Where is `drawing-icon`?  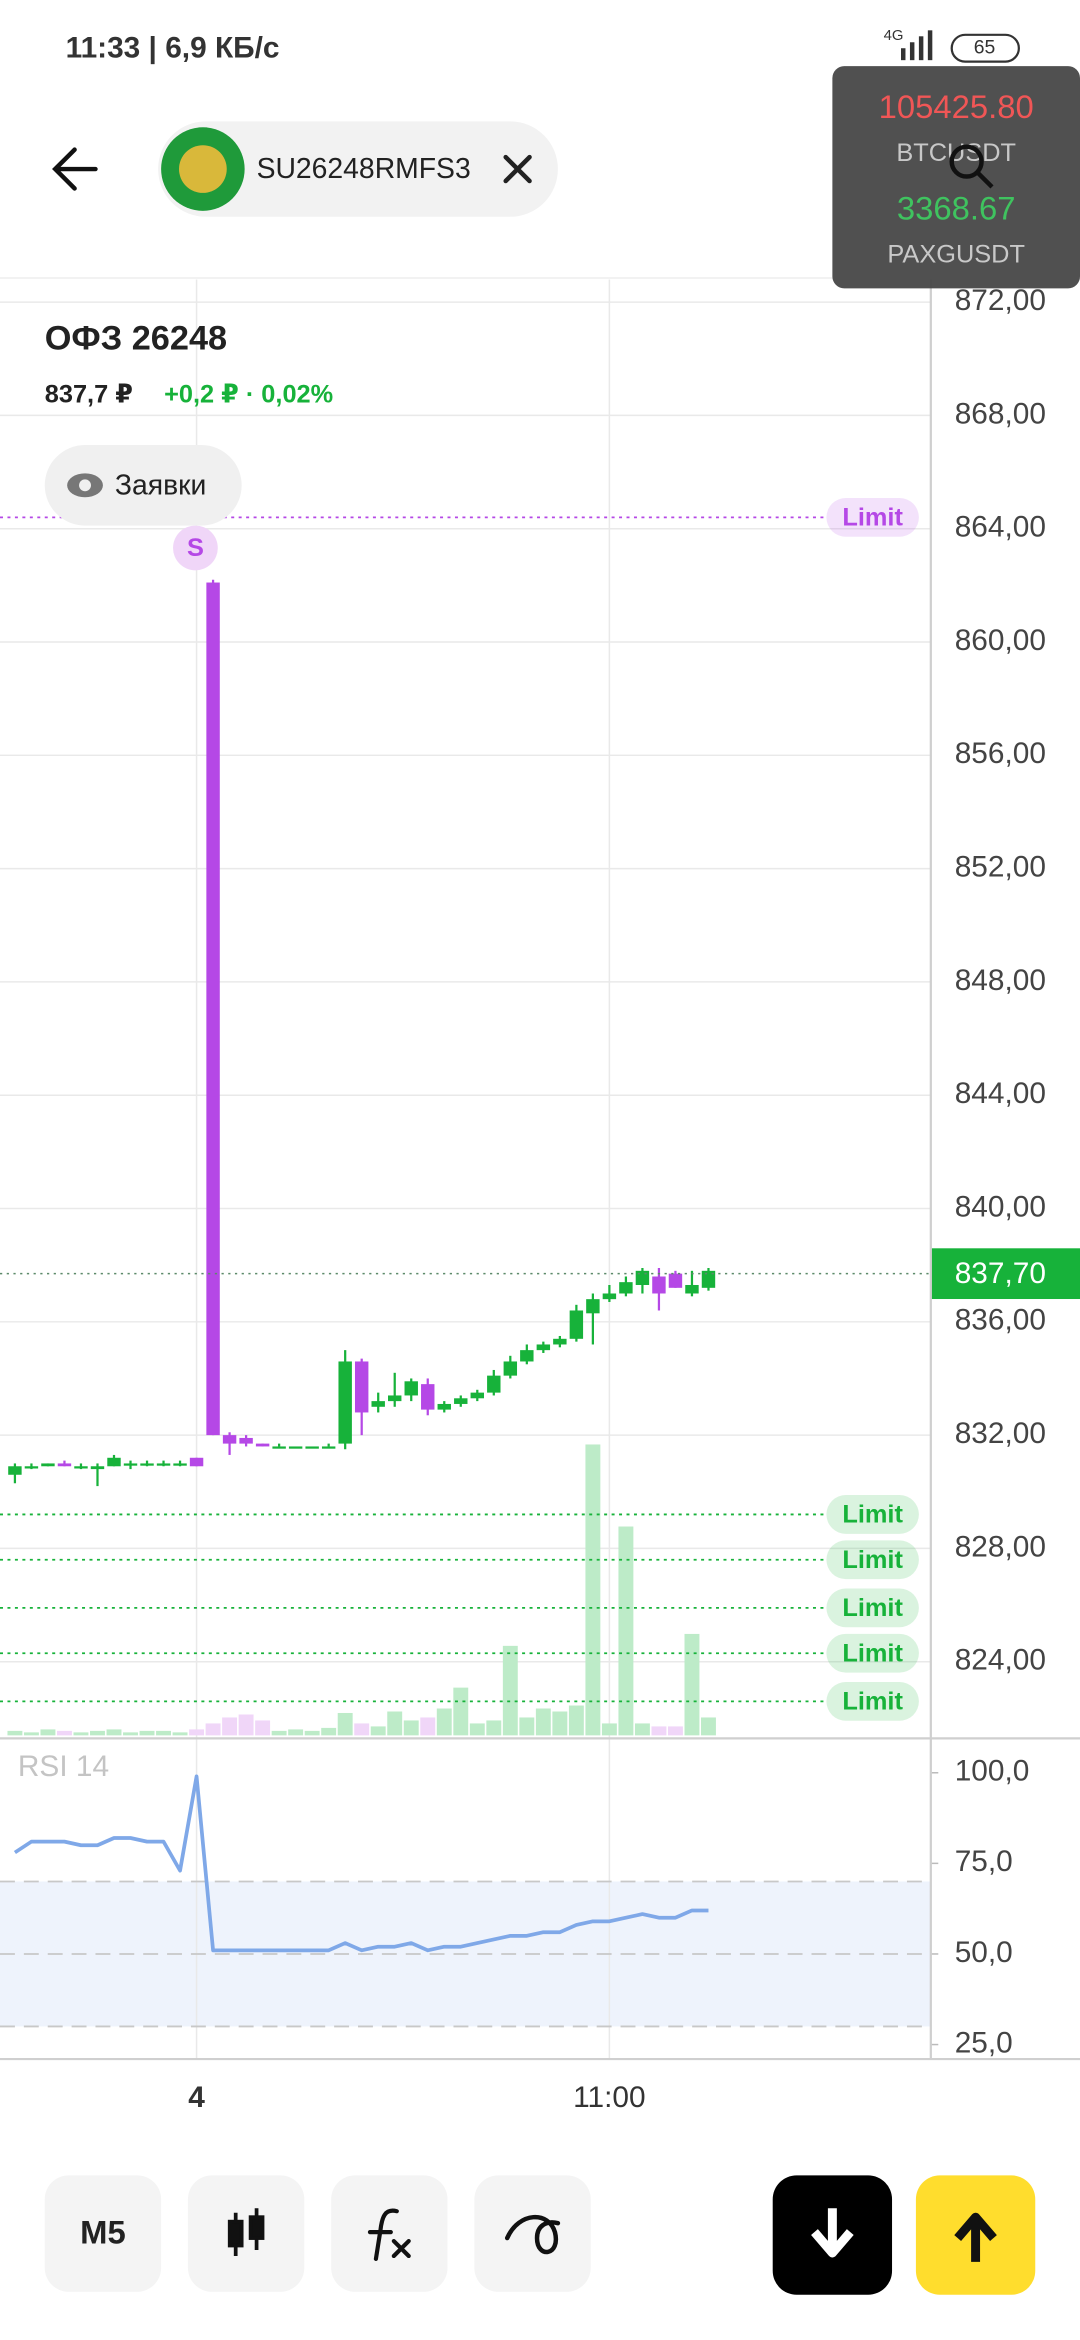 drawing-icon is located at coordinates (532, 2234).